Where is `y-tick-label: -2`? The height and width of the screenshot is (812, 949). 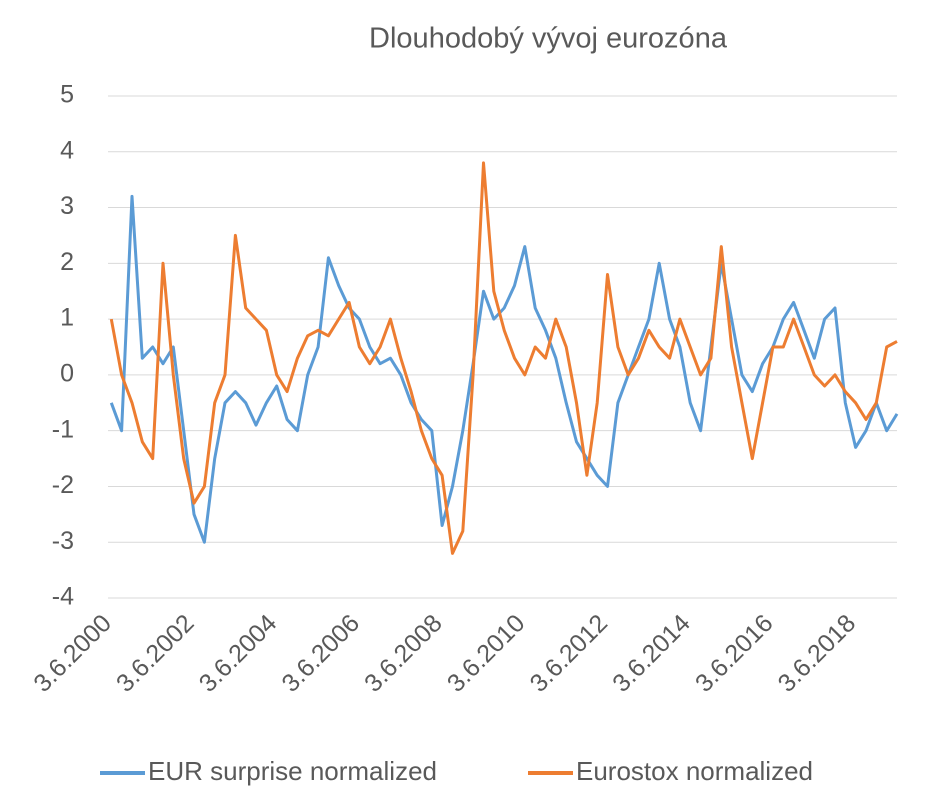 y-tick-label: -2 is located at coordinates (63, 485).